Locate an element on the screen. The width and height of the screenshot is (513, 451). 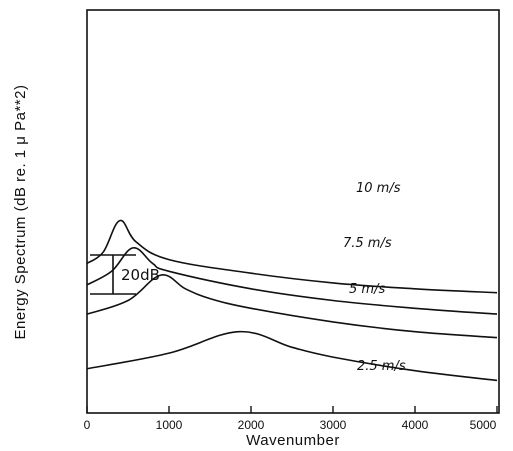
series-label-5: 5 m/s is located at coordinates (367, 289).